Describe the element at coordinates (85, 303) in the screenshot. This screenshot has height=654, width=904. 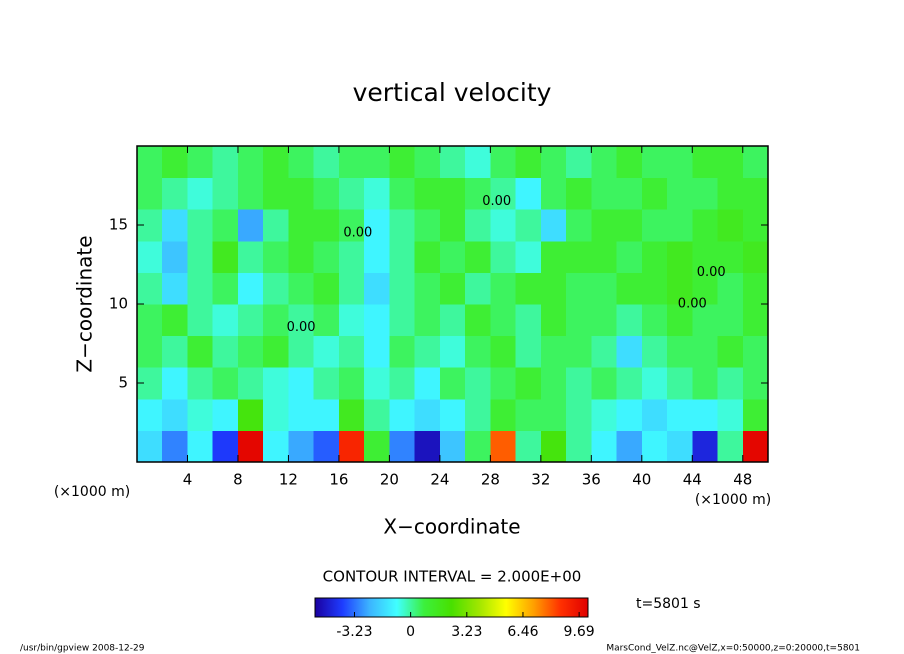
I see `y-axis-title: Z−coordinate` at that location.